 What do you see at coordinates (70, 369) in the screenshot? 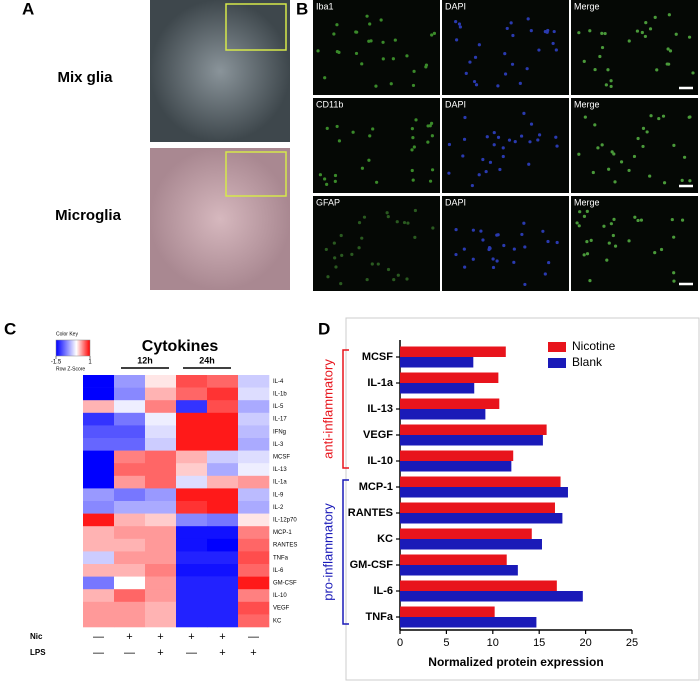
I see `color-key-label: Row Z-Score` at bounding box center [70, 369].